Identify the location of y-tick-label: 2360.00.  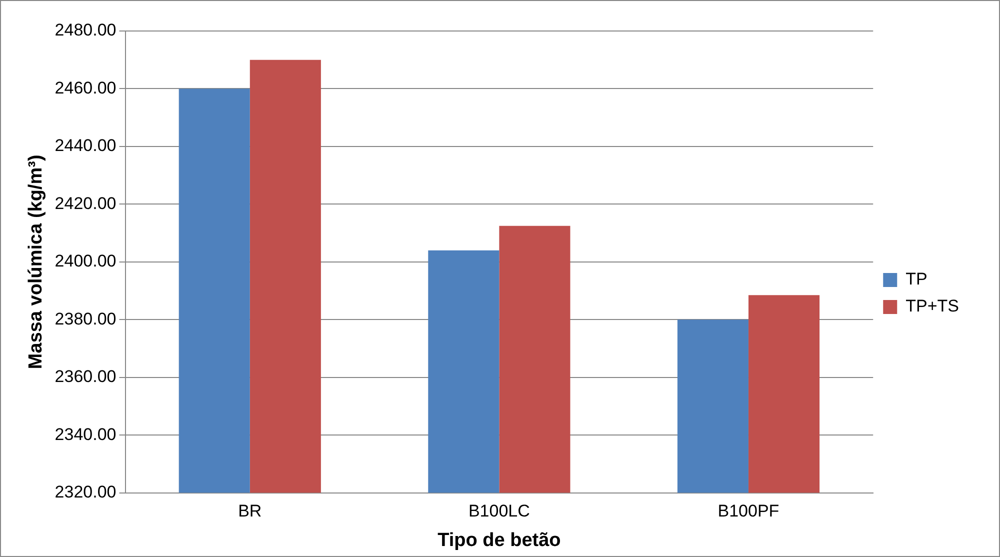
(85, 376).